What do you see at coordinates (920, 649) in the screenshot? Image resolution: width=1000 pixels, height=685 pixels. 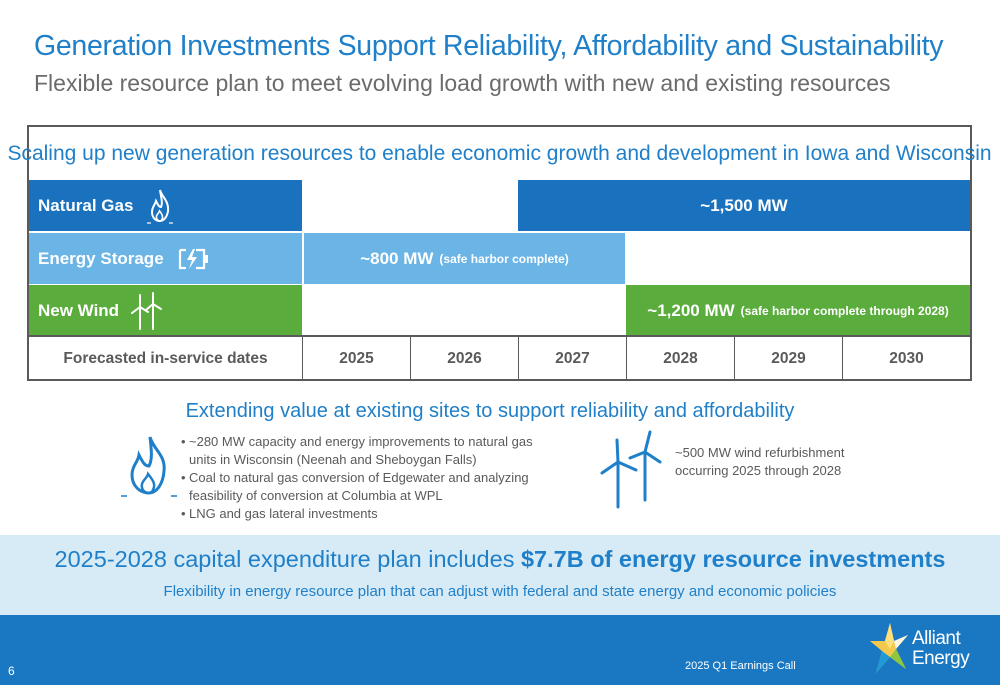 I see `alliant-energy-logo: Alliant Energy` at bounding box center [920, 649].